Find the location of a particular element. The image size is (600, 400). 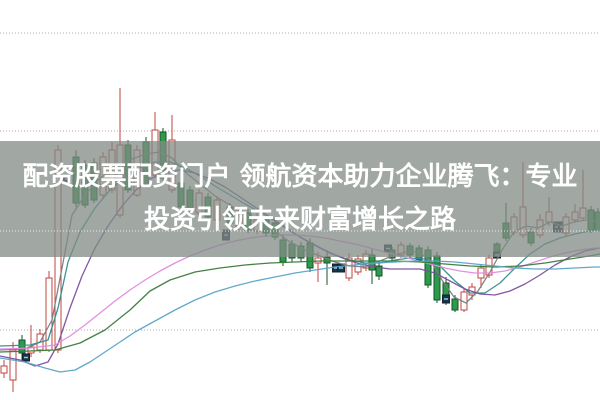

headline-line-2: 投资引领未来财富增长之路 is located at coordinates (299, 220).